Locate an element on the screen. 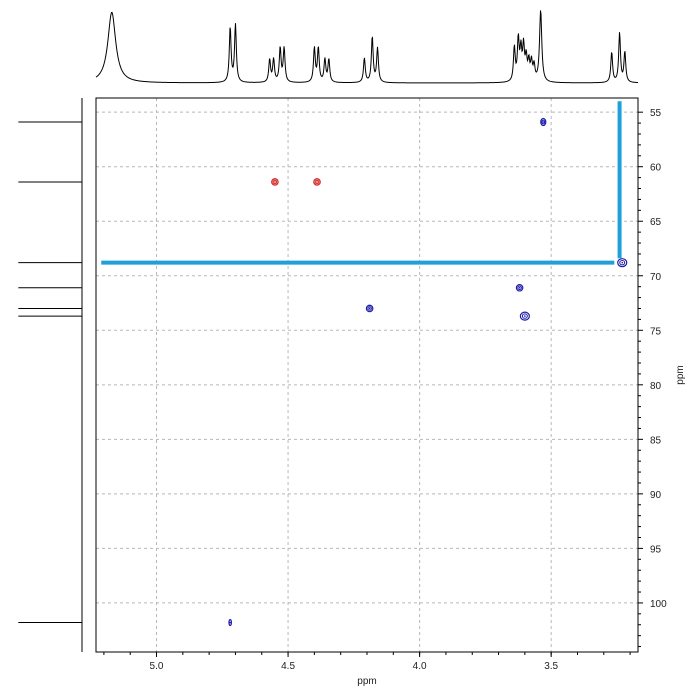 The image size is (690, 693). y-axis-title: ppm is located at coordinates (680, 374).